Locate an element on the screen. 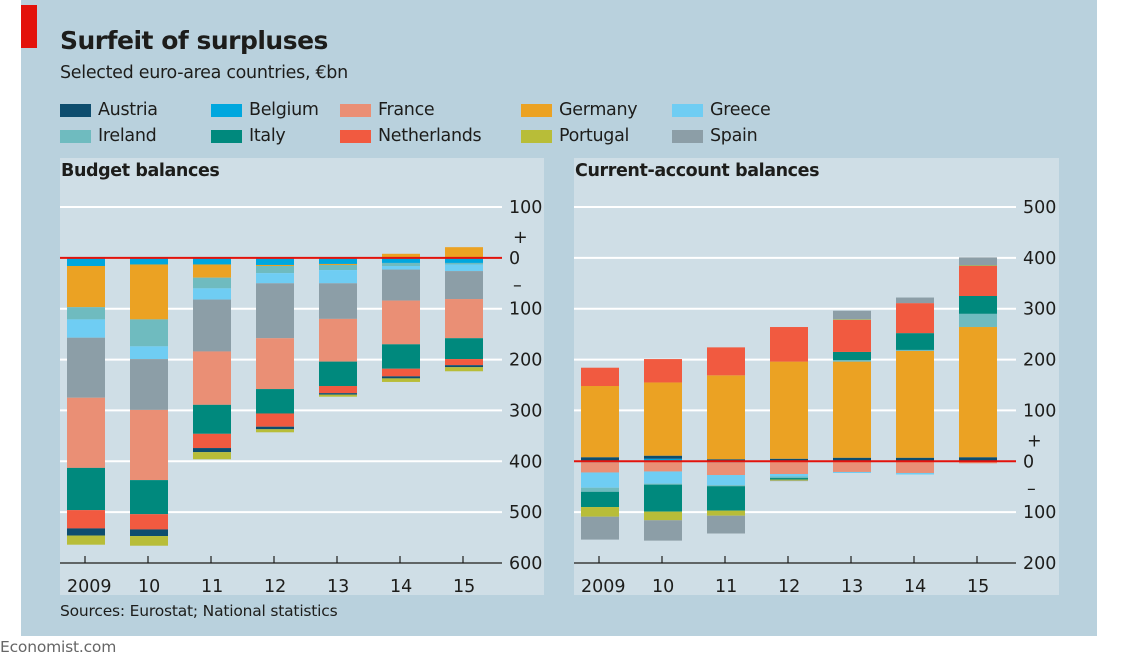  current-account-bar-greece-2009 is located at coordinates (600, 480).